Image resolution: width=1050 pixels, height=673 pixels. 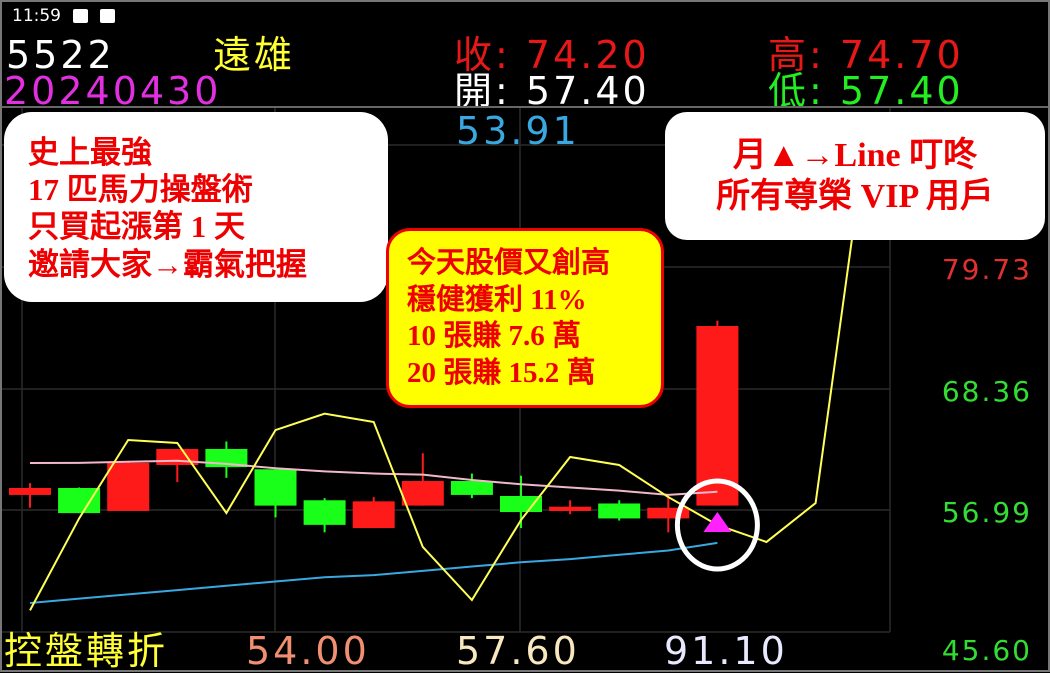 I want to click on promo-line: 邀請大家→霸氣把握, so click(x=167, y=264).